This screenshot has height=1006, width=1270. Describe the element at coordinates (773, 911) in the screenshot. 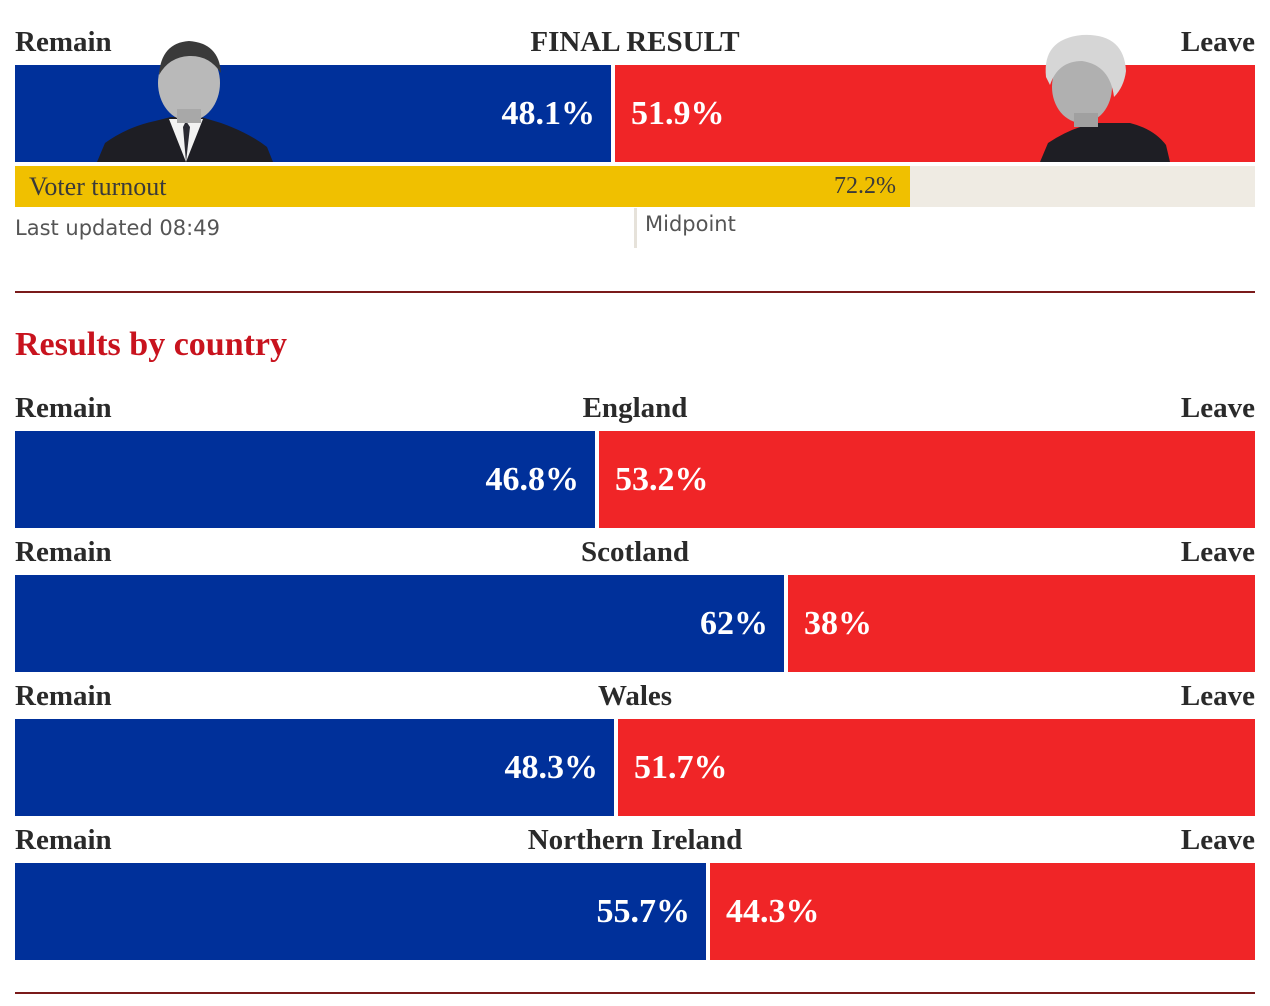

I see `country-leave-value: 44.3%` at that location.